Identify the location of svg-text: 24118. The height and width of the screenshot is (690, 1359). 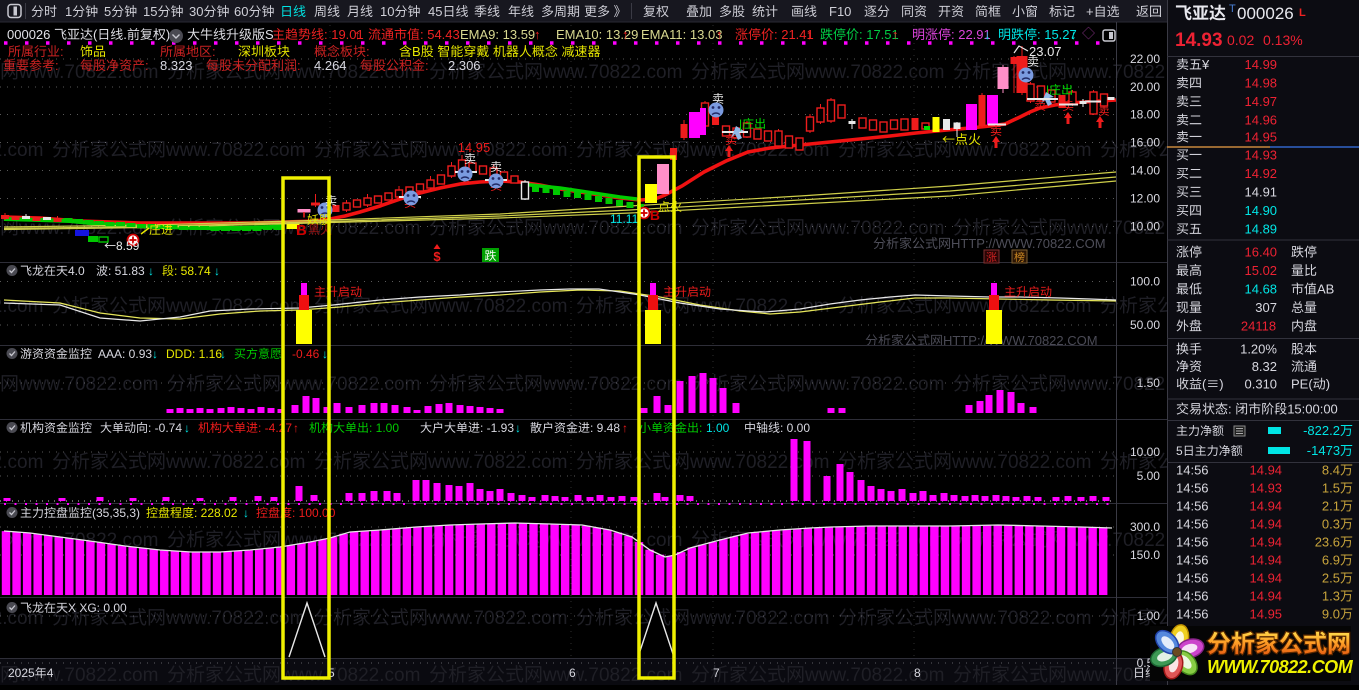
(1258, 326).